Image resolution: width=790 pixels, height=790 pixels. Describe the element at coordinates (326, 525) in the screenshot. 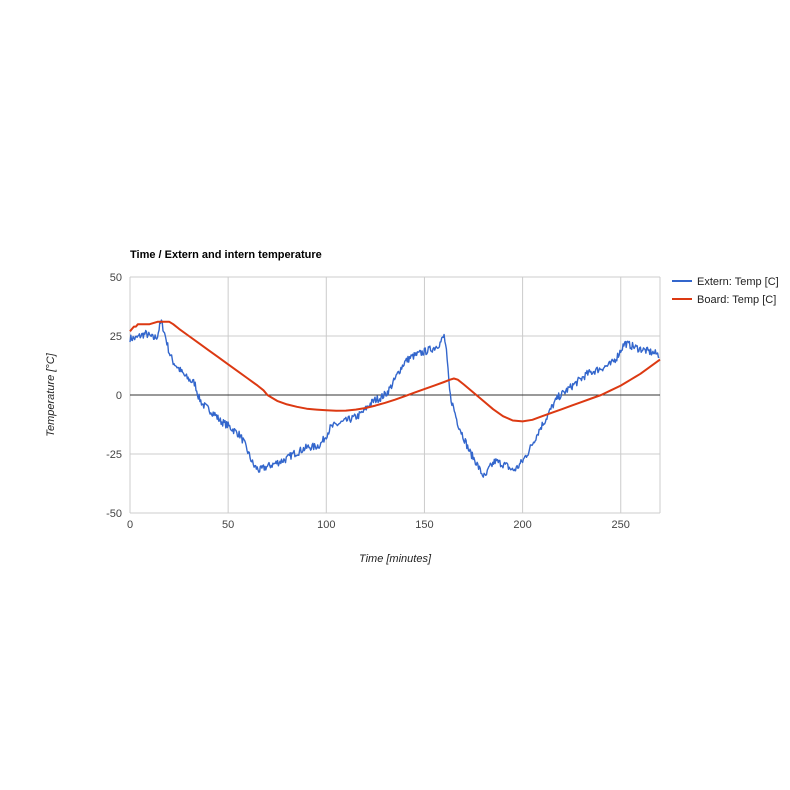

I see `x-tick-label: 100` at that location.